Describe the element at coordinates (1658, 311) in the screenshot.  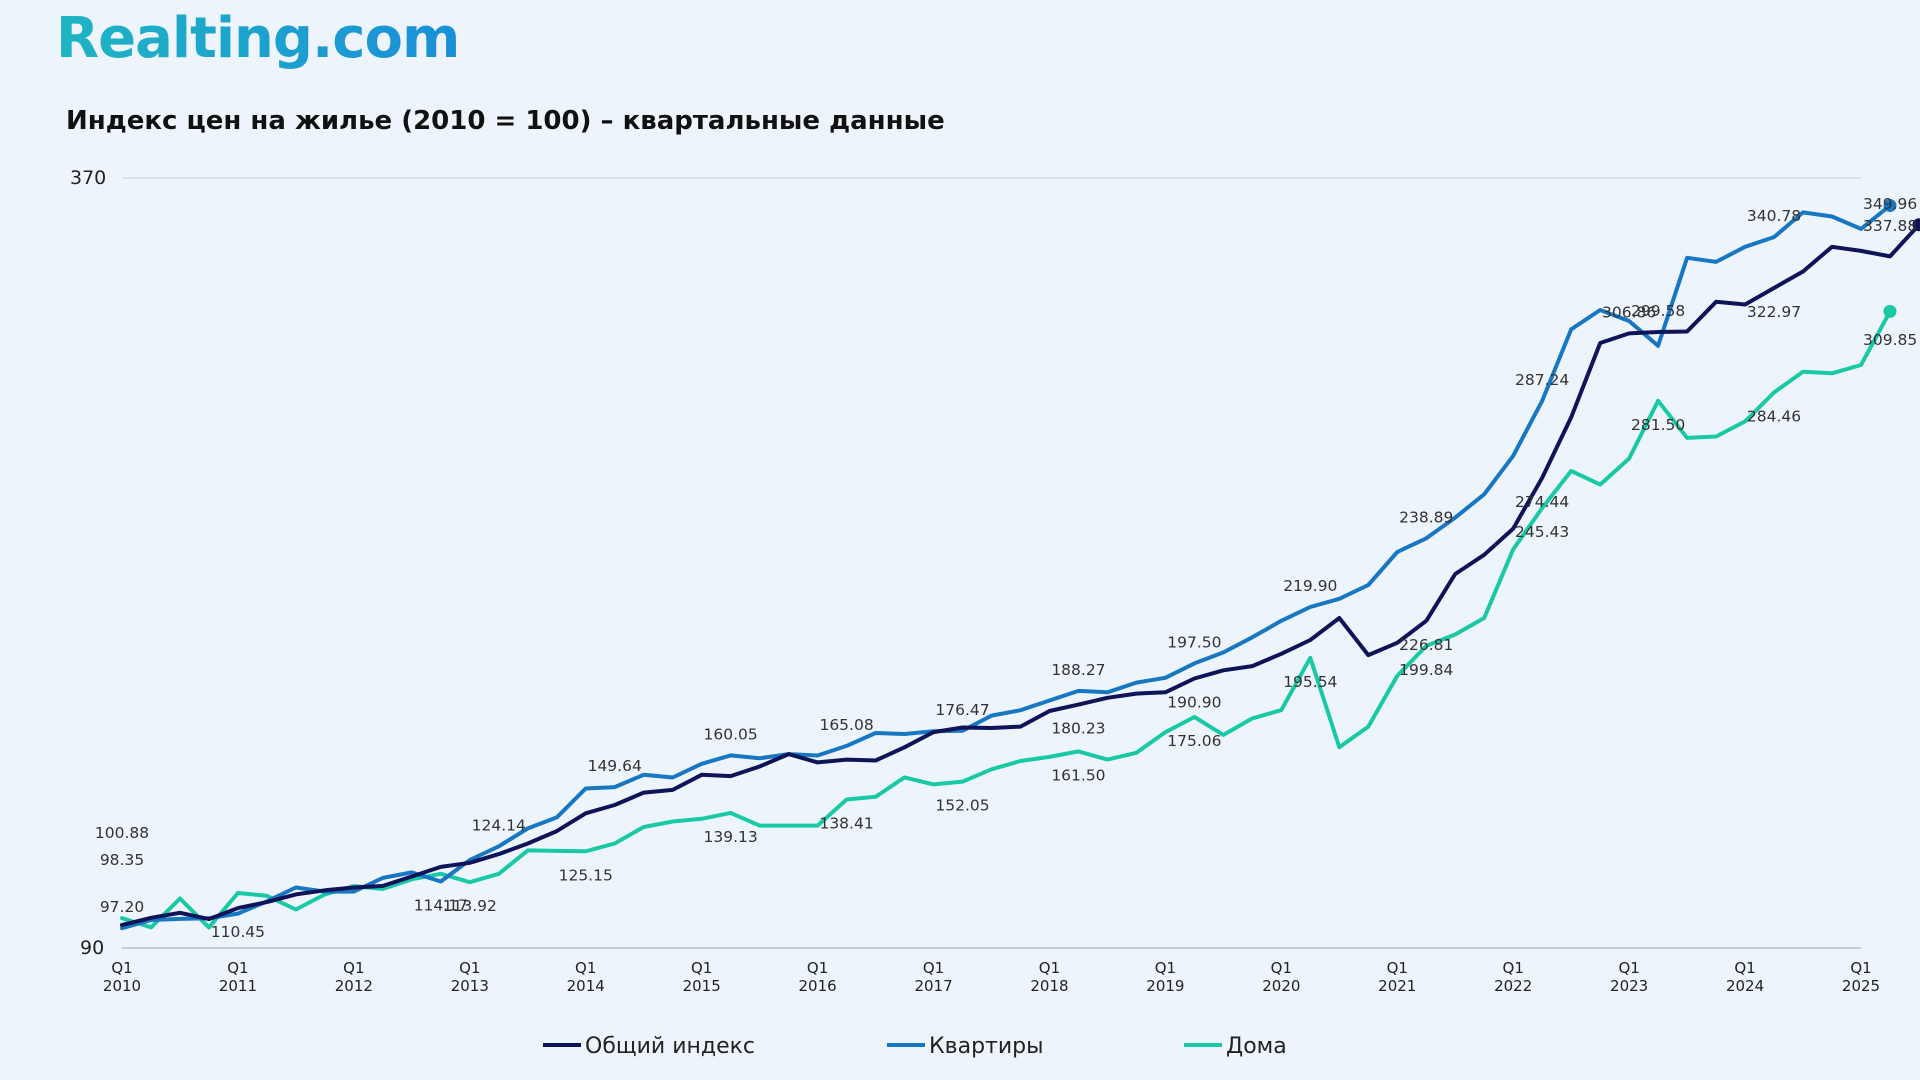
I see `data-label: 299.58` at that location.